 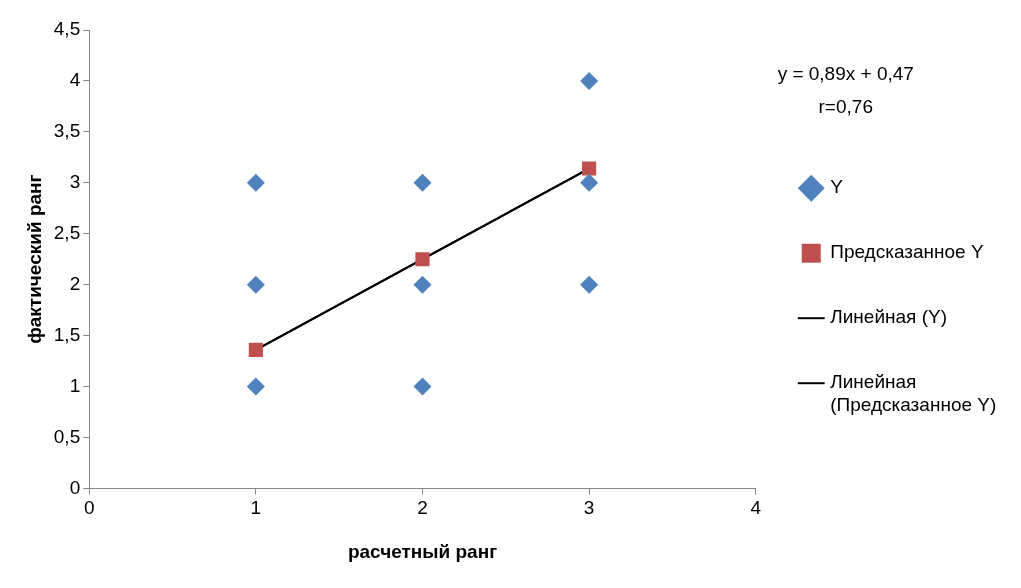 What do you see at coordinates (89, 508) in the screenshot?
I see `x-tick-label: 0` at bounding box center [89, 508].